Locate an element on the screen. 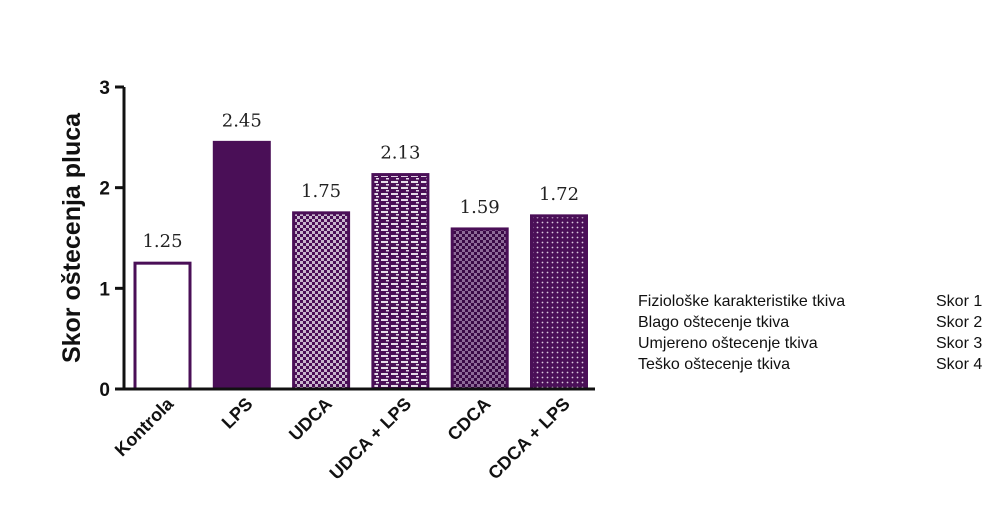  legend-row: Umjereno oštecenje tkiva Skor 3 is located at coordinates (822, 343).